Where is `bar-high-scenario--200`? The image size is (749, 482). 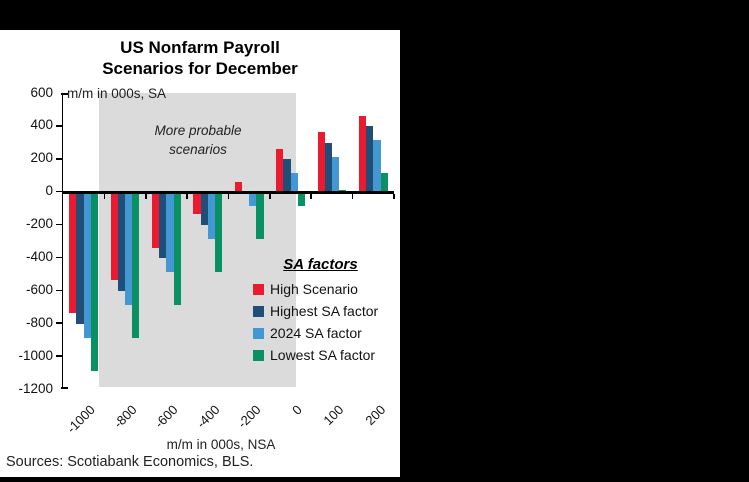 bar-high-scenario--200 is located at coordinates (238, 187).